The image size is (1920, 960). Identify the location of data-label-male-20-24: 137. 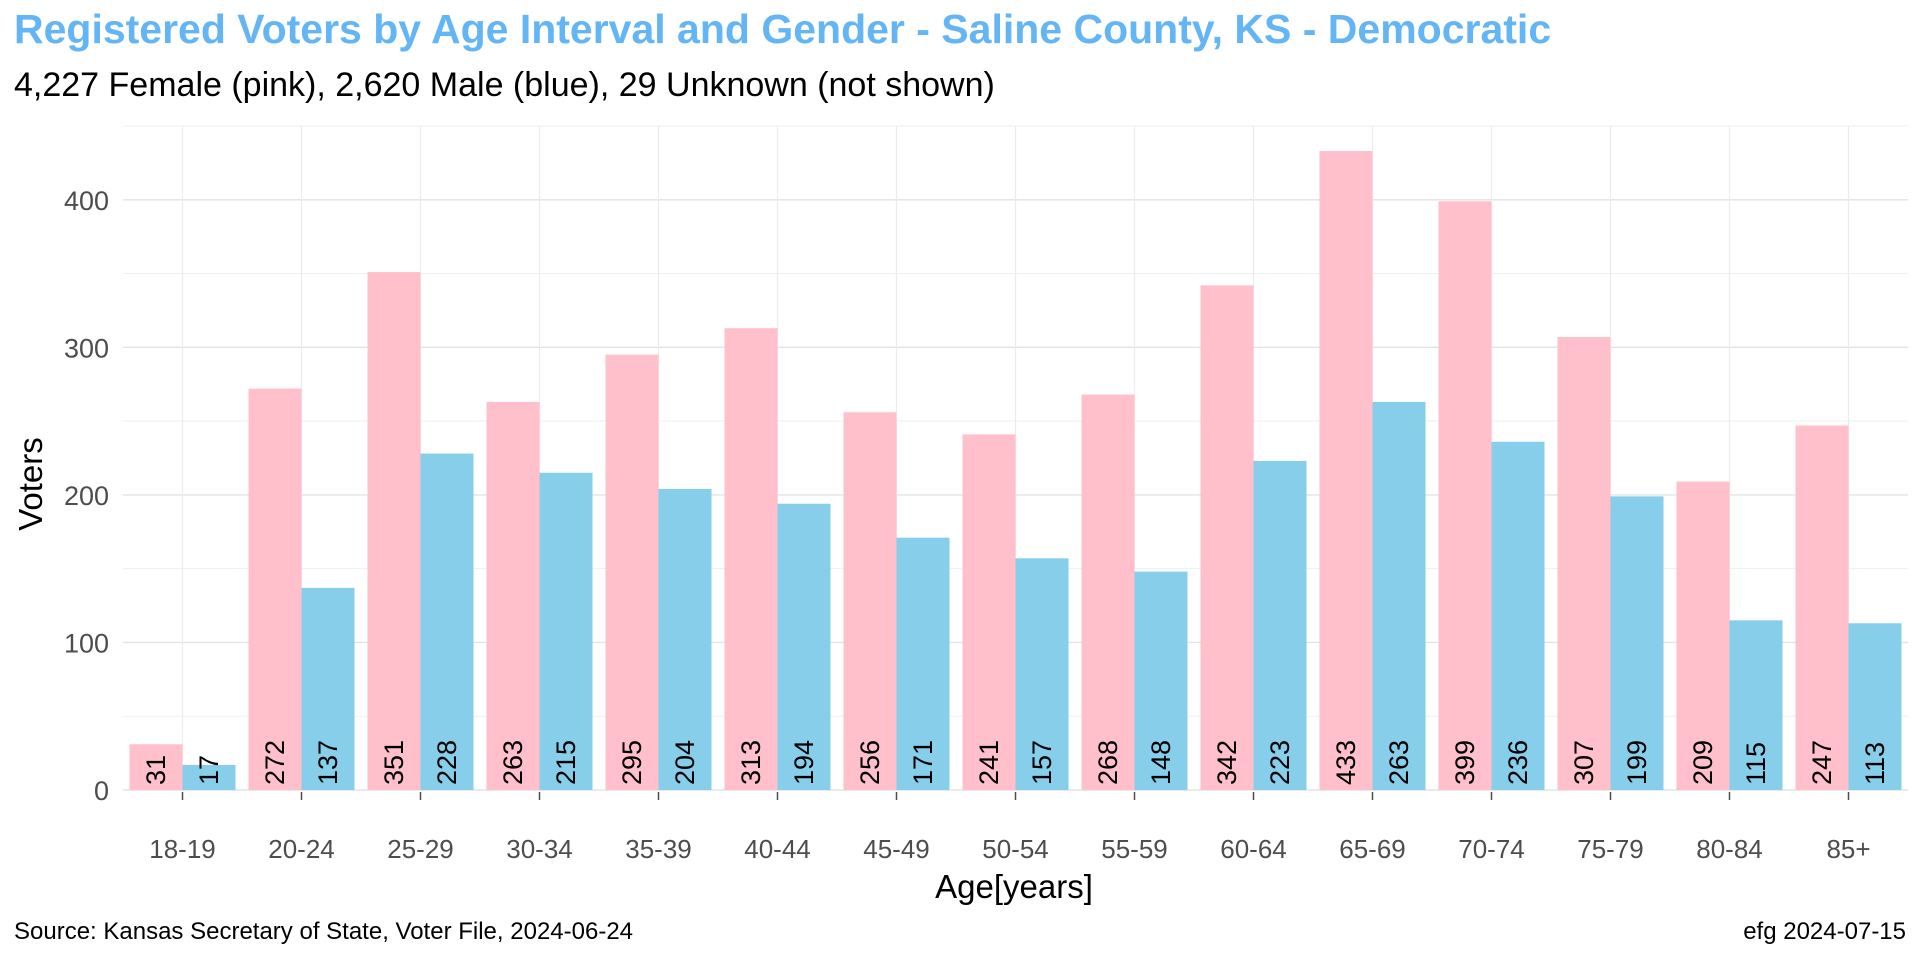
(328, 762).